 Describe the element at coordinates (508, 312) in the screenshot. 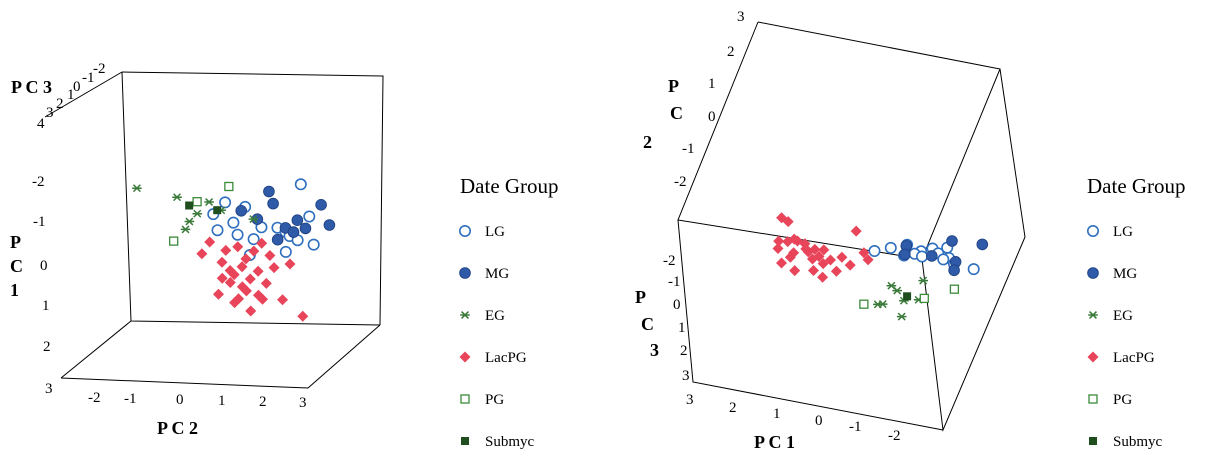

I see `legend-left: Date Group LG MG EG LacPG PG Submyc` at that location.